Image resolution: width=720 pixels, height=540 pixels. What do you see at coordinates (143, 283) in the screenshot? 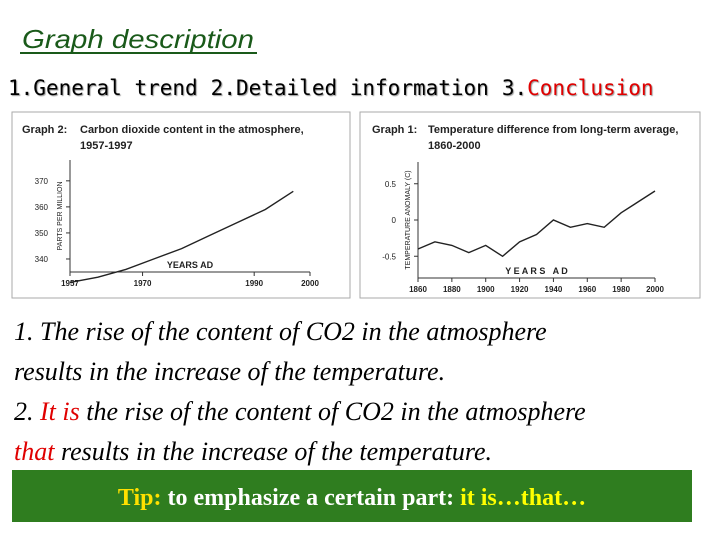
I see `x-tick-label: 1970` at bounding box center [143, 283].